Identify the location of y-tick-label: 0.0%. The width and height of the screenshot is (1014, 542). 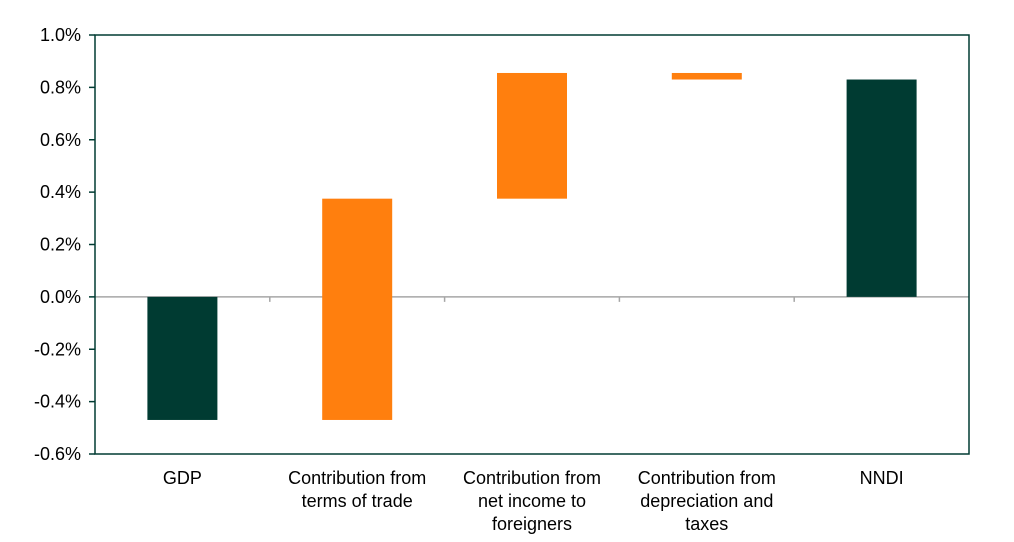
(60, 297).